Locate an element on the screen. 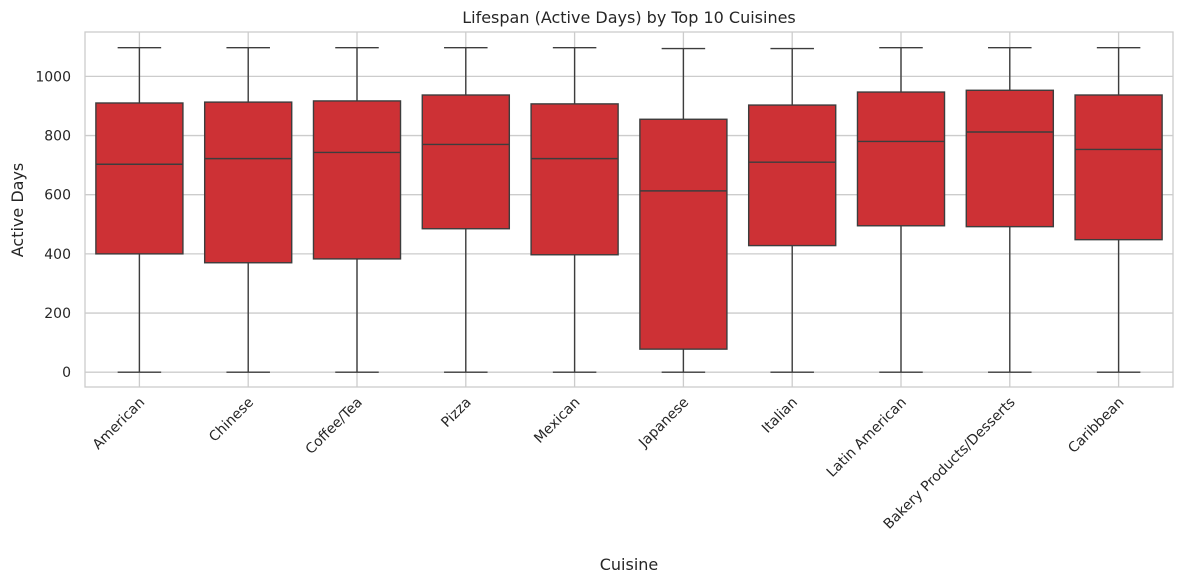 This screenshot has width=1184, height=584. box-mexican is located at coordinates (574, 209).